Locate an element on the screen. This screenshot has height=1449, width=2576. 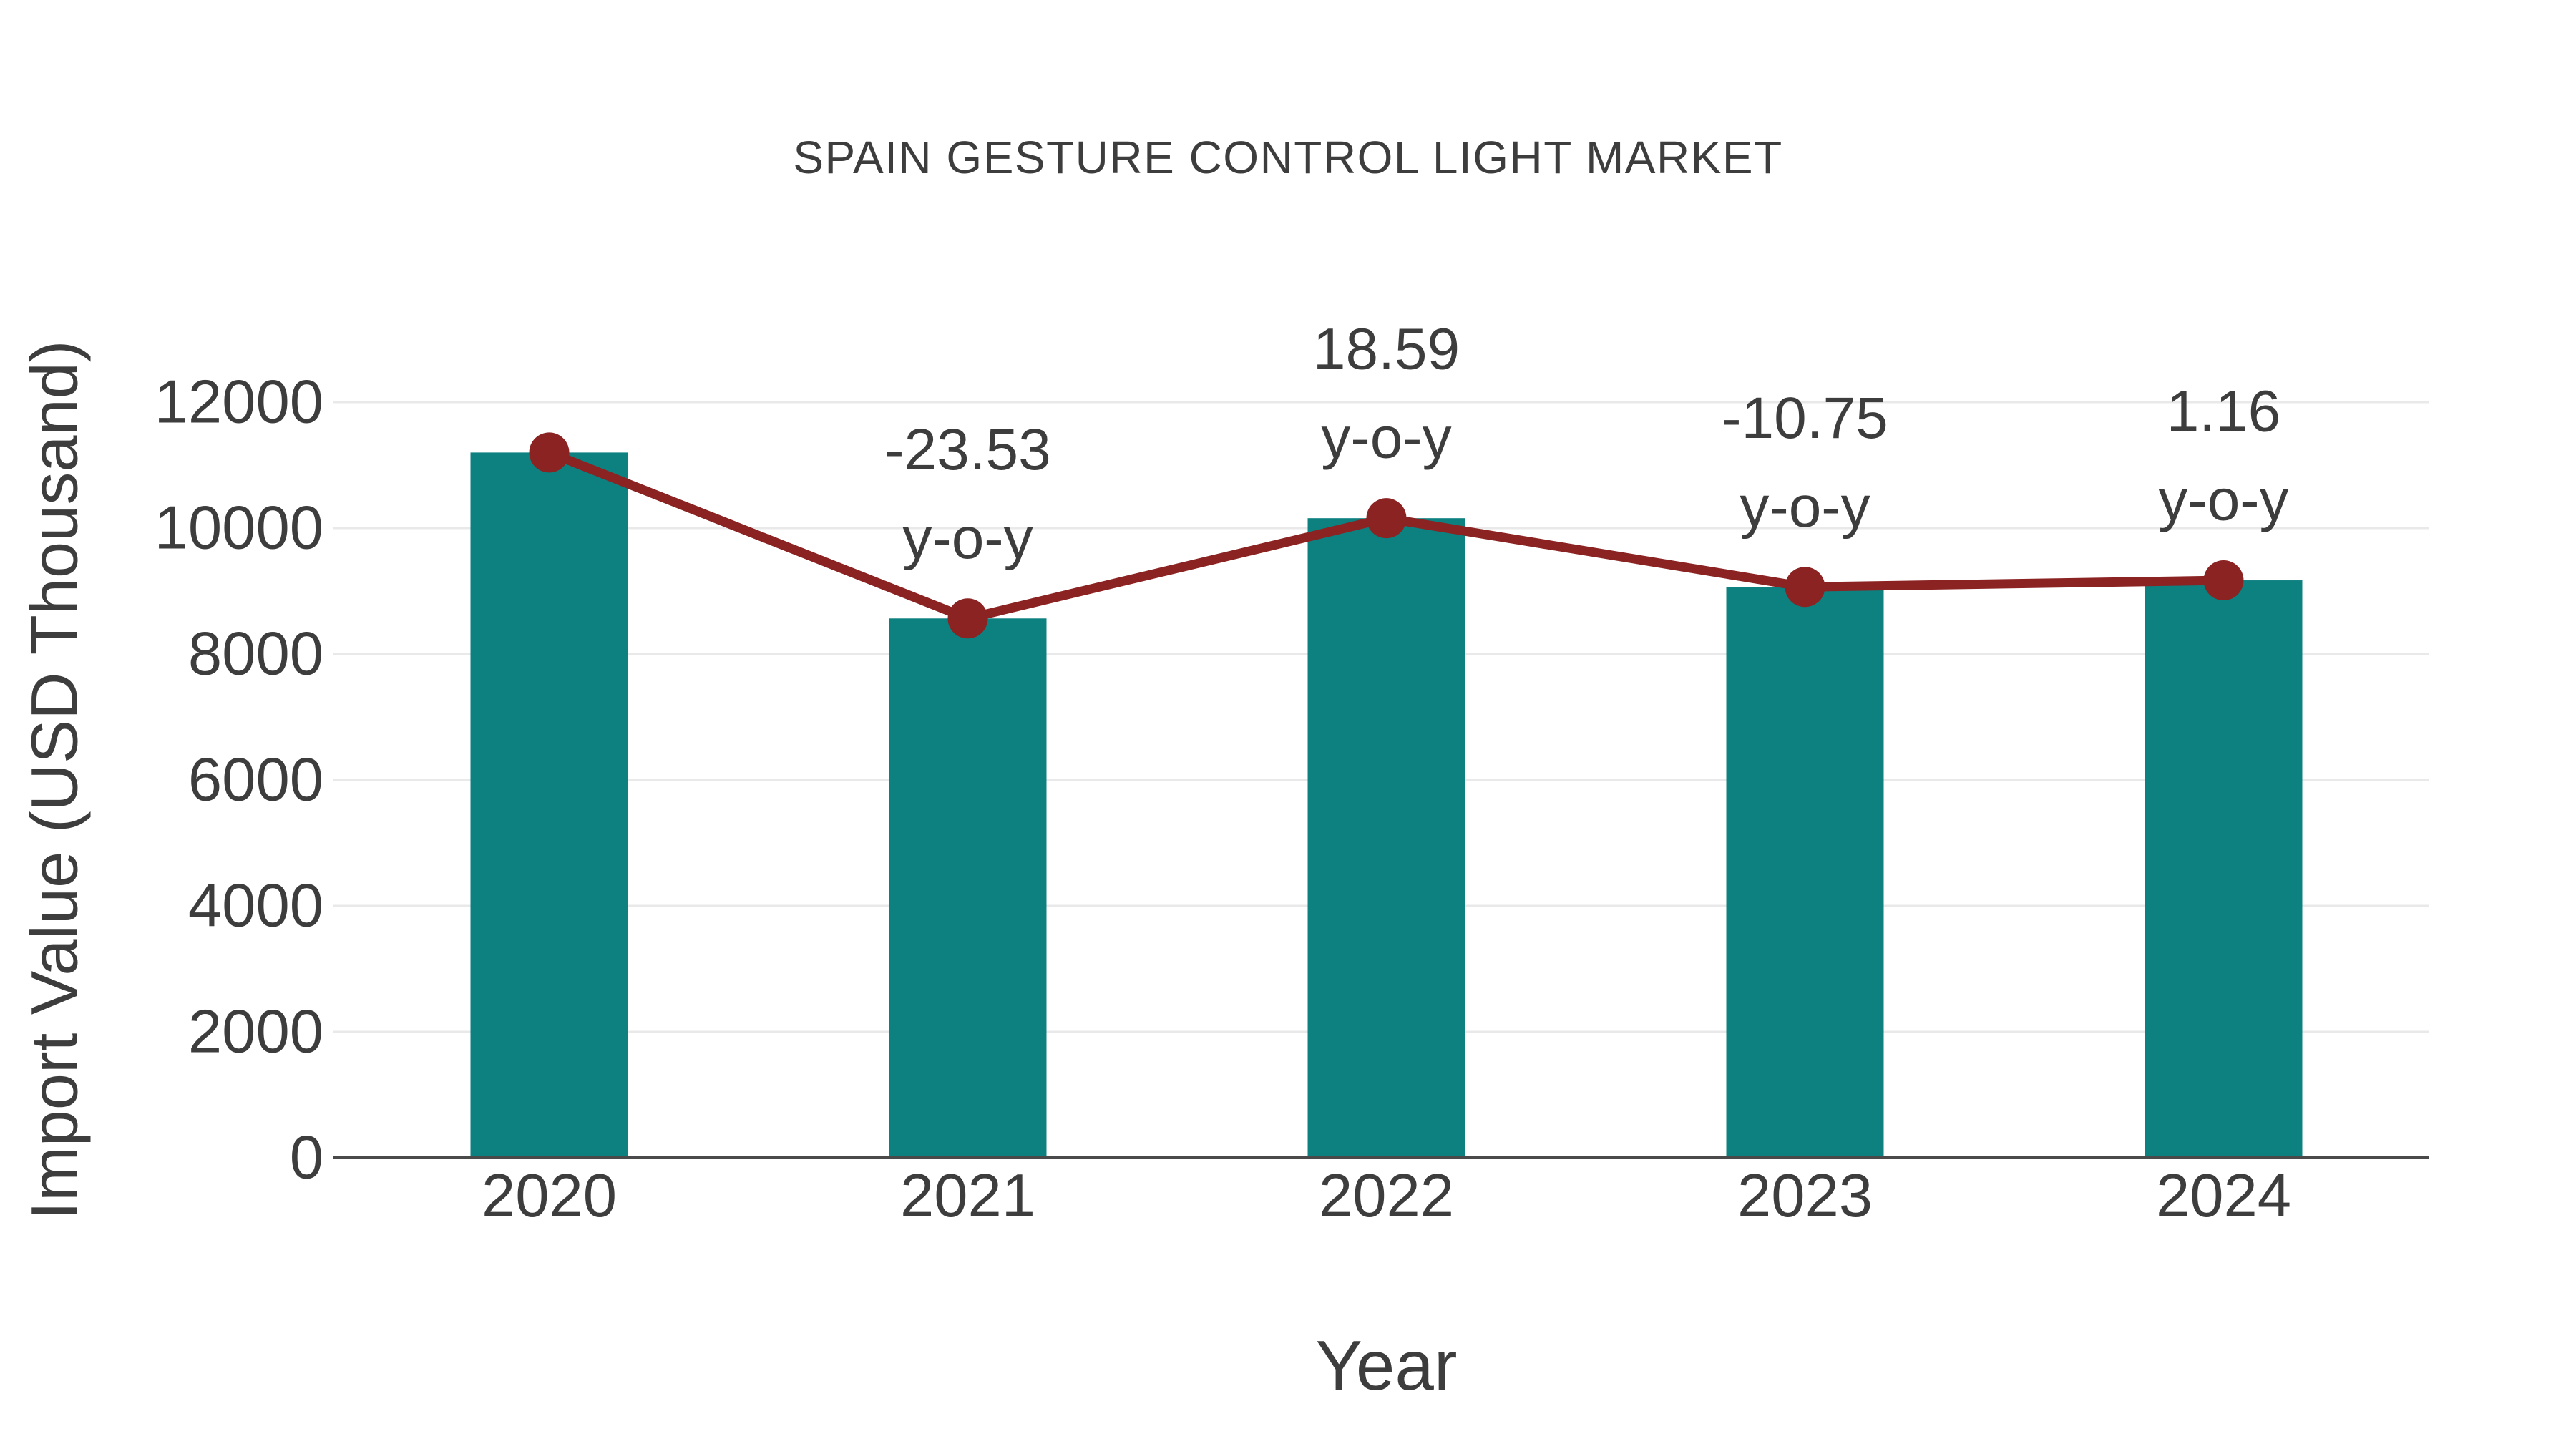
annotation-value-2024: 1.16 is located at coordinates (2224, 411).